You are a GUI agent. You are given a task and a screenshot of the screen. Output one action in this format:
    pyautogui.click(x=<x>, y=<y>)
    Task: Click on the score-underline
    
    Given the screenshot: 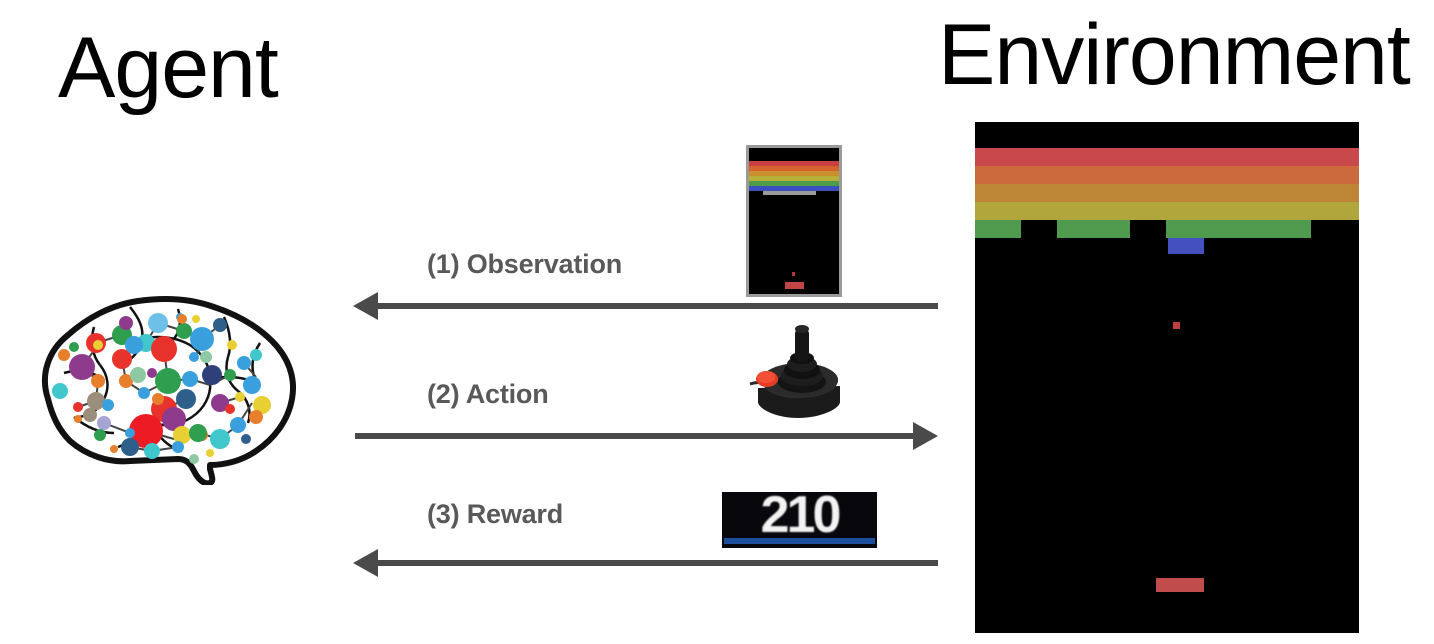 What is the action you would take?
    pyautogui.click(x=799, y=541)
    